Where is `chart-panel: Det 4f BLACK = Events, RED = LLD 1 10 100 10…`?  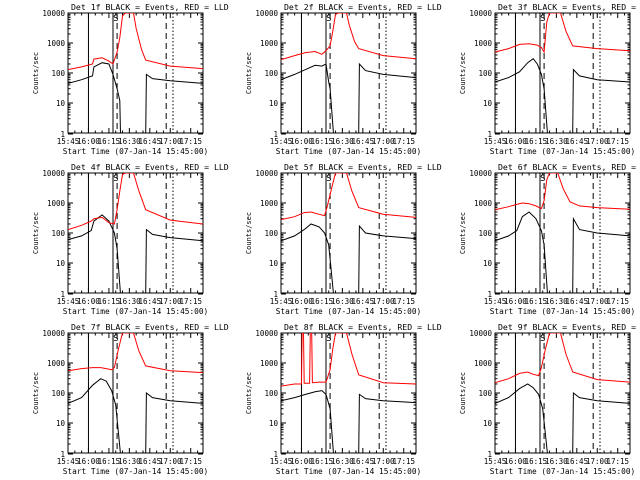 chart-panel: Det 4f BLACK = Events, RED = LLD 1 10 100 10… is located at coordinates (130, 239).